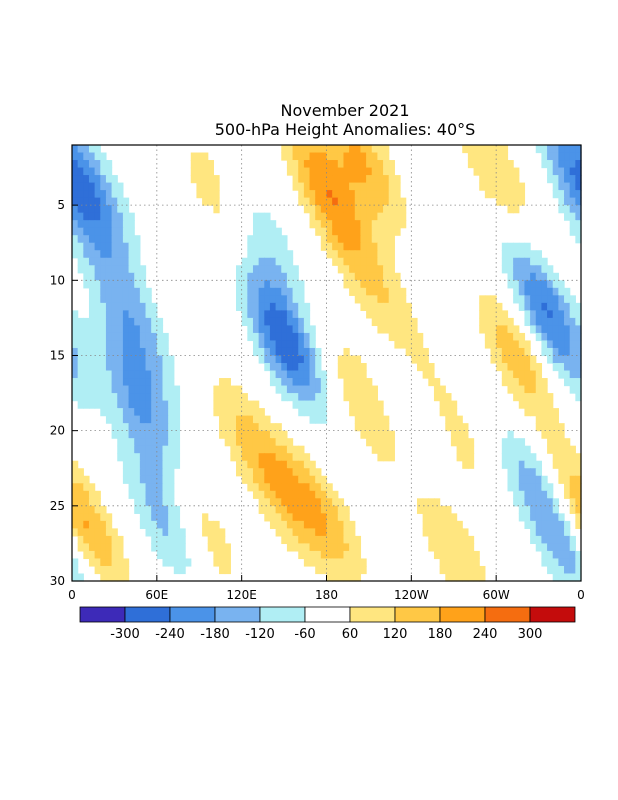 This screenshot has width=618, height=800. Describe the element at coordinates (327, 614) in the screenshot. I see `colorbar-swatch` at that location.